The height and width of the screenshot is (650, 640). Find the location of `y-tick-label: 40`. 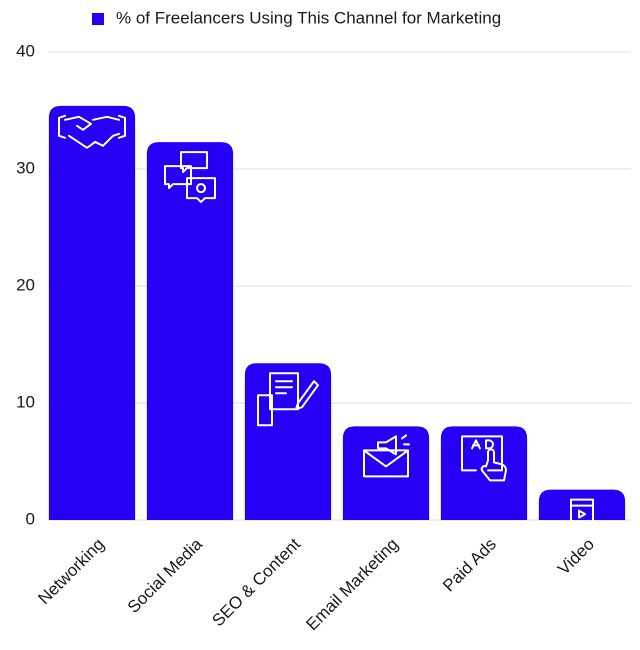

y-tick-label: 40 is located at coordinates (25, 50).